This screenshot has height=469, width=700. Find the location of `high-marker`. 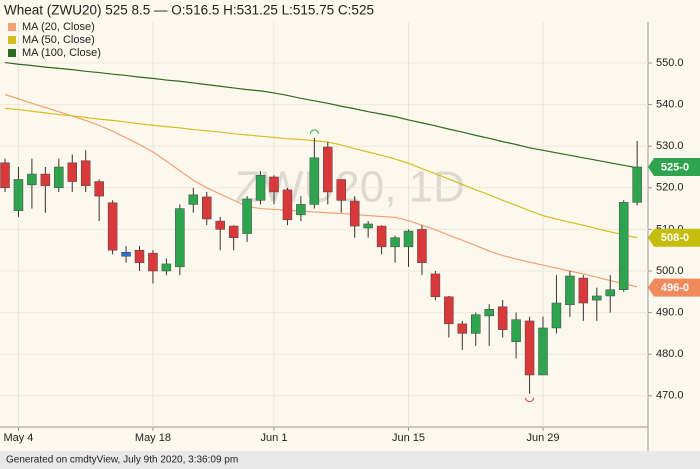

high-marker is located at coordinates (314, 131).